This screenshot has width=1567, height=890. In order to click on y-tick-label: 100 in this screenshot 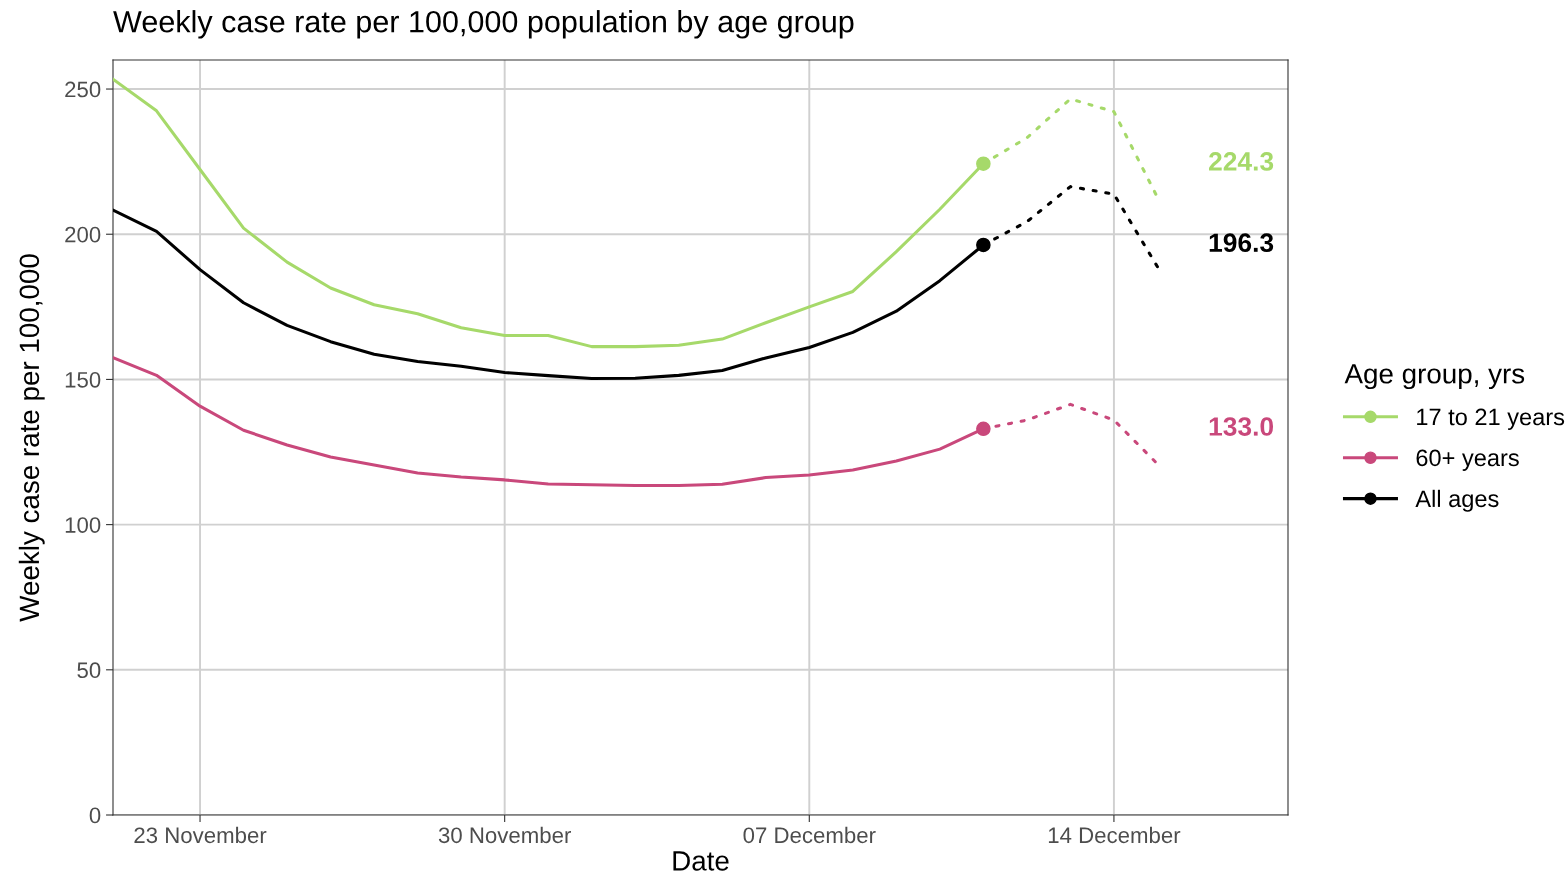, I will do `click(83, 525)`.